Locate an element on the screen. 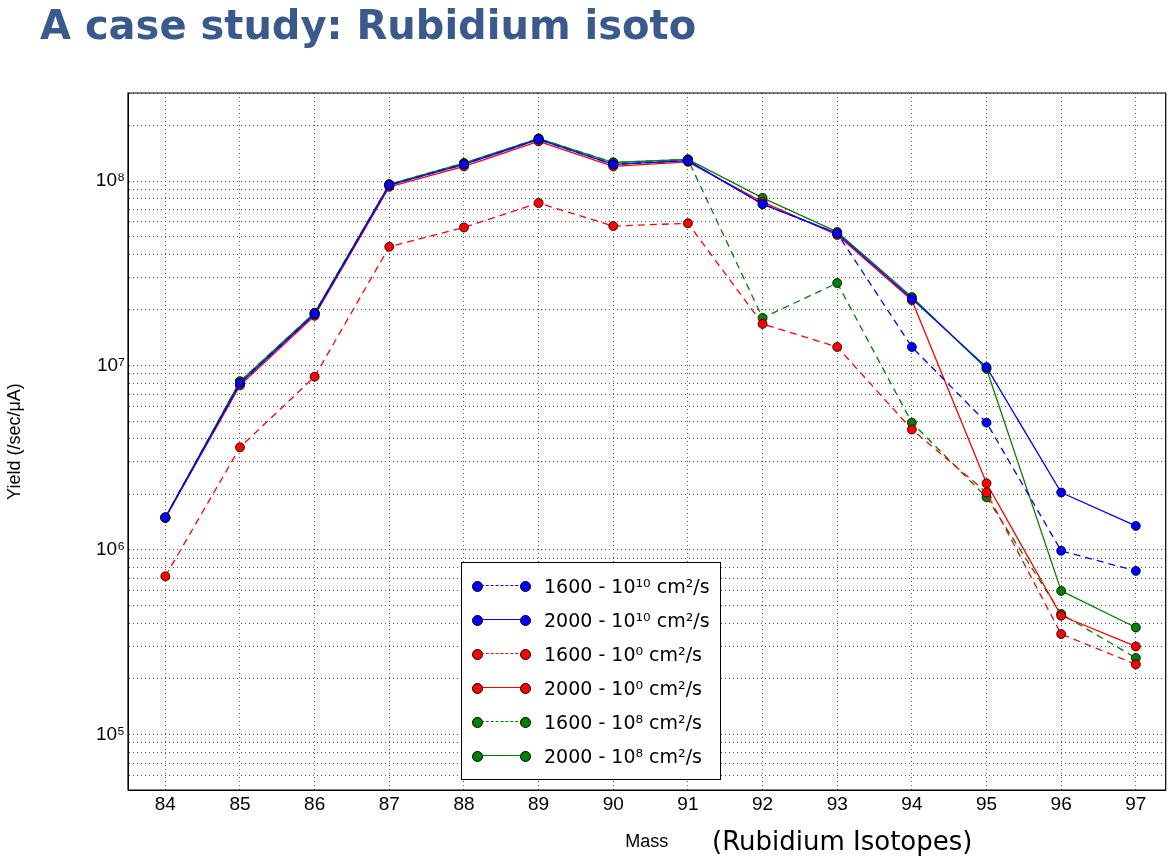 This screenshot has width=1171, height=857. x-tick-label: 97 is located at coordinates (1136, 803).